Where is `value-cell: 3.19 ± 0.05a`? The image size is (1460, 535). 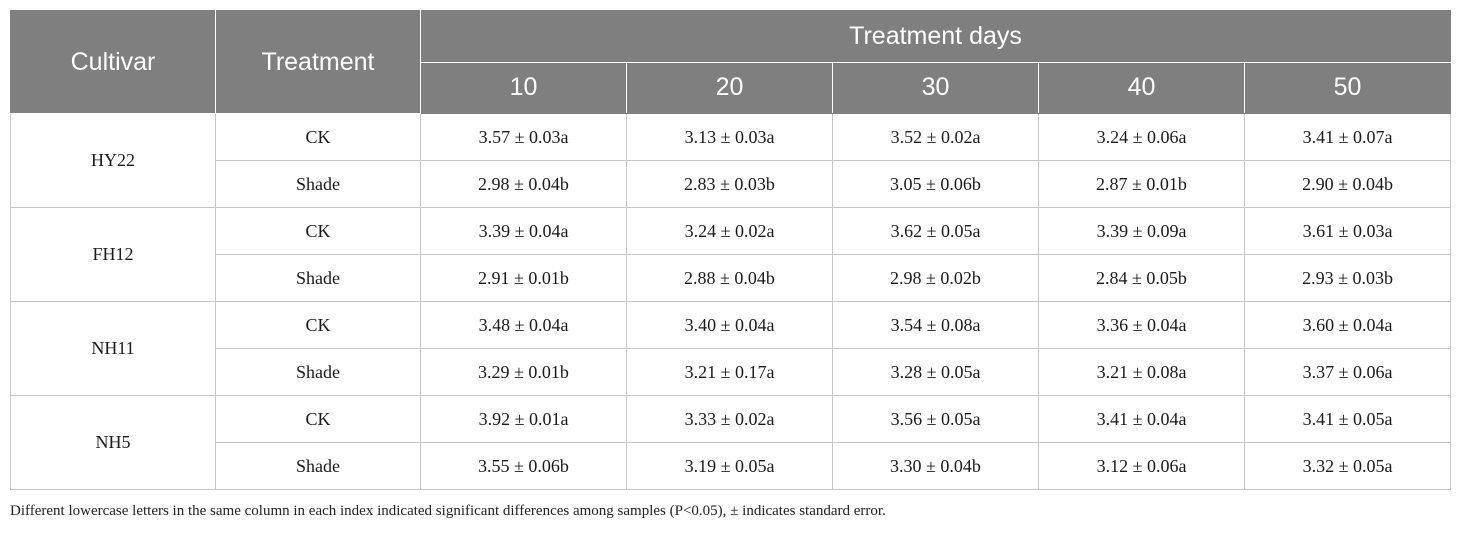
value-cell: 3.19 ± 0.05a is located at coordinates (729, 466).